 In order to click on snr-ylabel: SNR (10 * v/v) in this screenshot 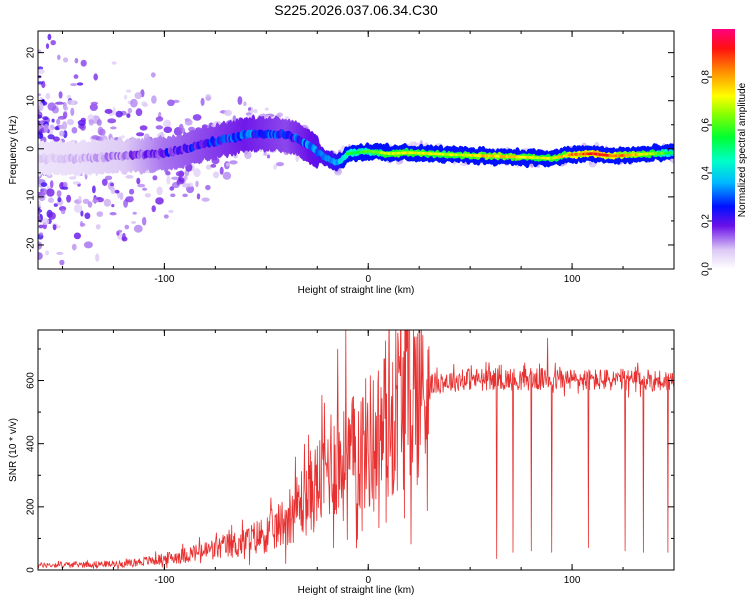, I will do `click(13, 450)`.